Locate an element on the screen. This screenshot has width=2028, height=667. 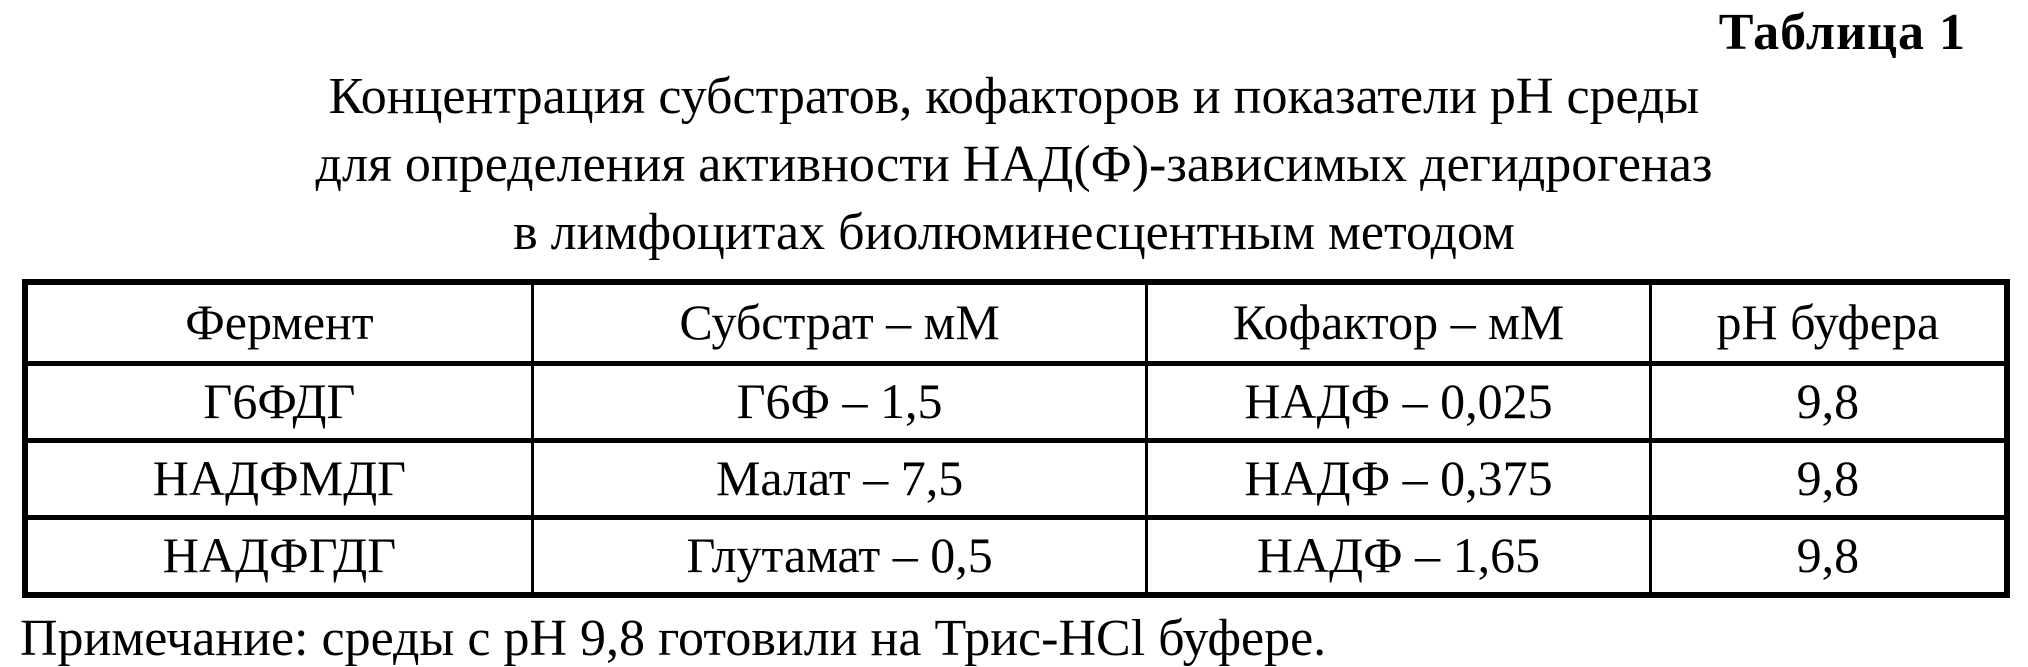
cell-enzyme: НАДФГДГ is located at coordinates (278, 556).